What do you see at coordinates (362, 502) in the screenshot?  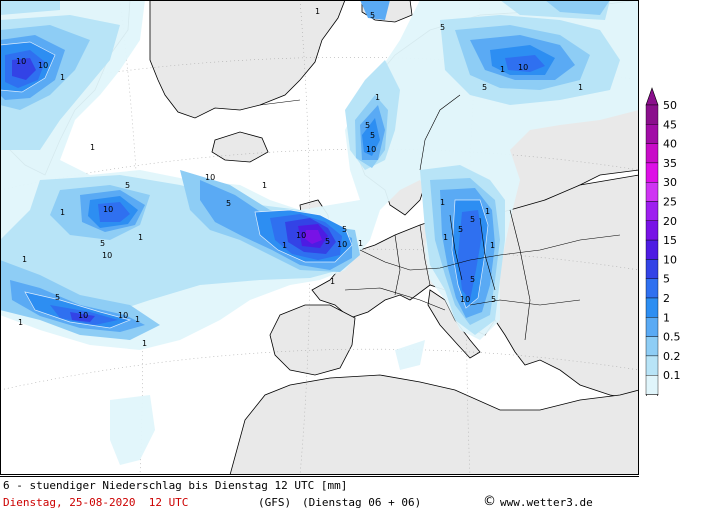 I see `model-run: (Dienstag 06 + 06)` at bounding box center [362, 502].